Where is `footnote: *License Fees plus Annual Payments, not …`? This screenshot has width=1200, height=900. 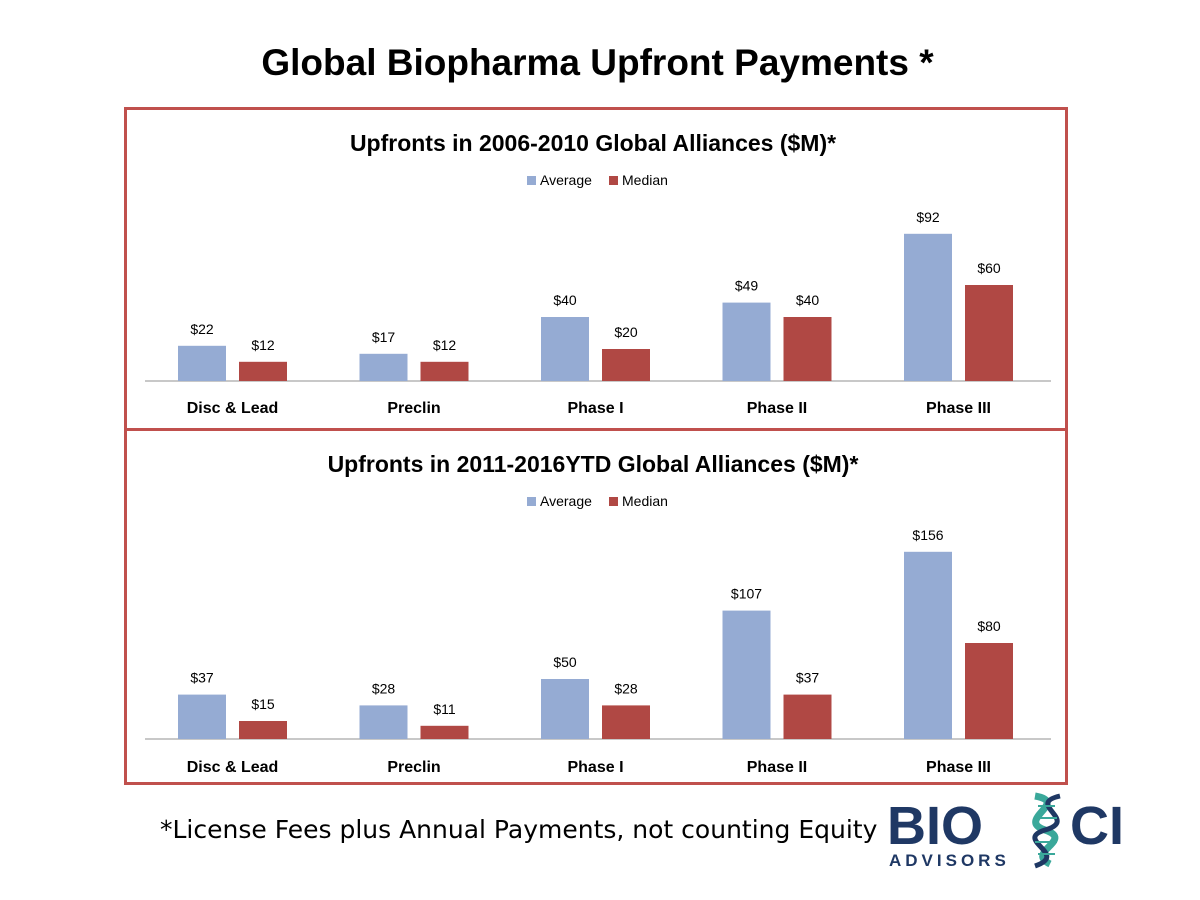
footnote: *License Fees plus Annual Payments, not … is located at coordinates (519, 829).